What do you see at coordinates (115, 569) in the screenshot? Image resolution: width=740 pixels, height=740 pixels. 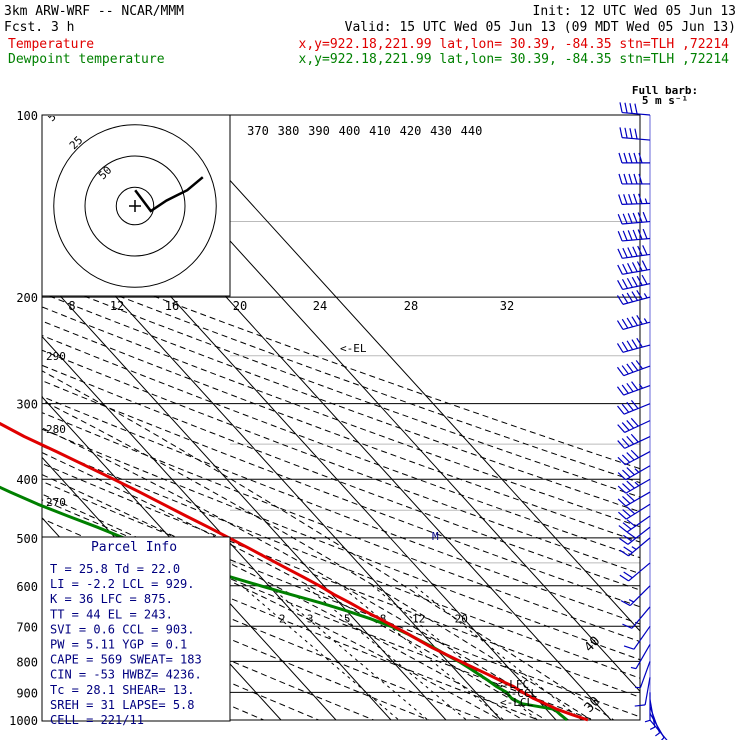 I see `parcel-info-row: T = 25.8 Td = 22.0` at bounding box center [115, 569].